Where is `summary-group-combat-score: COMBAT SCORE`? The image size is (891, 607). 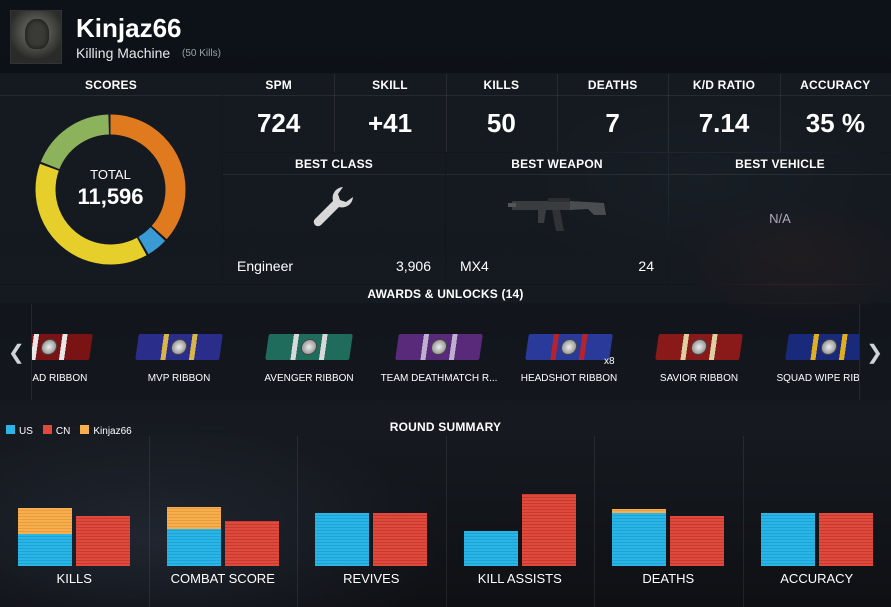 summary-group-combat-score: COMBAT SCORE is located at coordinates (223, 521).